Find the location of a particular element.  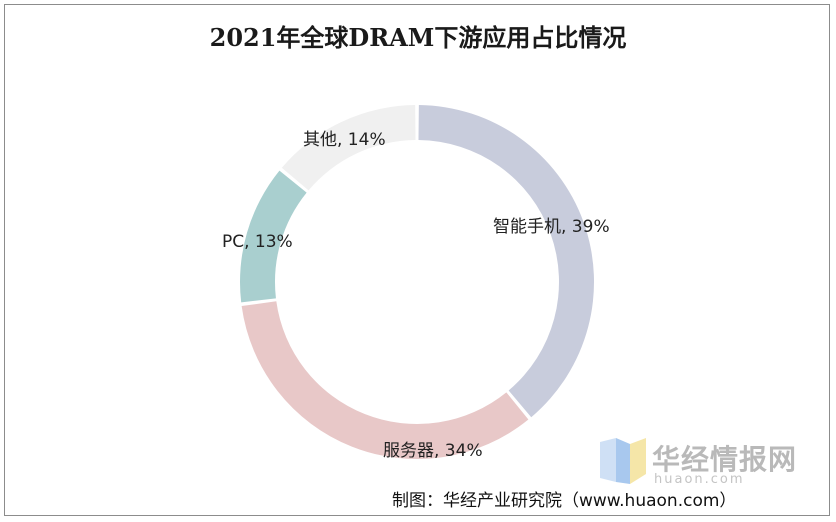

watermark-name: 华经情报网 is located at coordinates (725, 459).